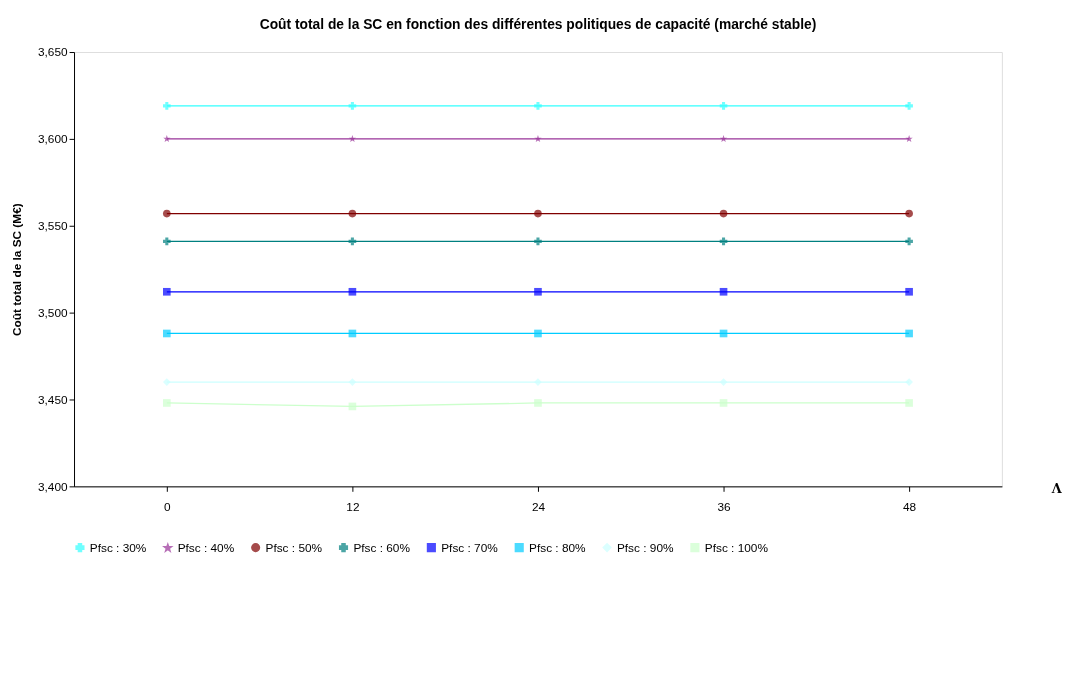 Image resolution: width=1071 pixels, height=692 pixels. What do you see at coordinates (736, 547) in the screenshot?
I see `legend-label: Pfsc : 100%` at bounding box center [736, 547].